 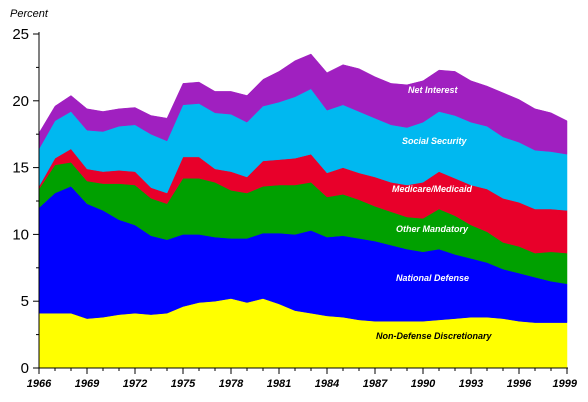 I want to click on x-tick-label: 1999, so click(x=565, y=384).